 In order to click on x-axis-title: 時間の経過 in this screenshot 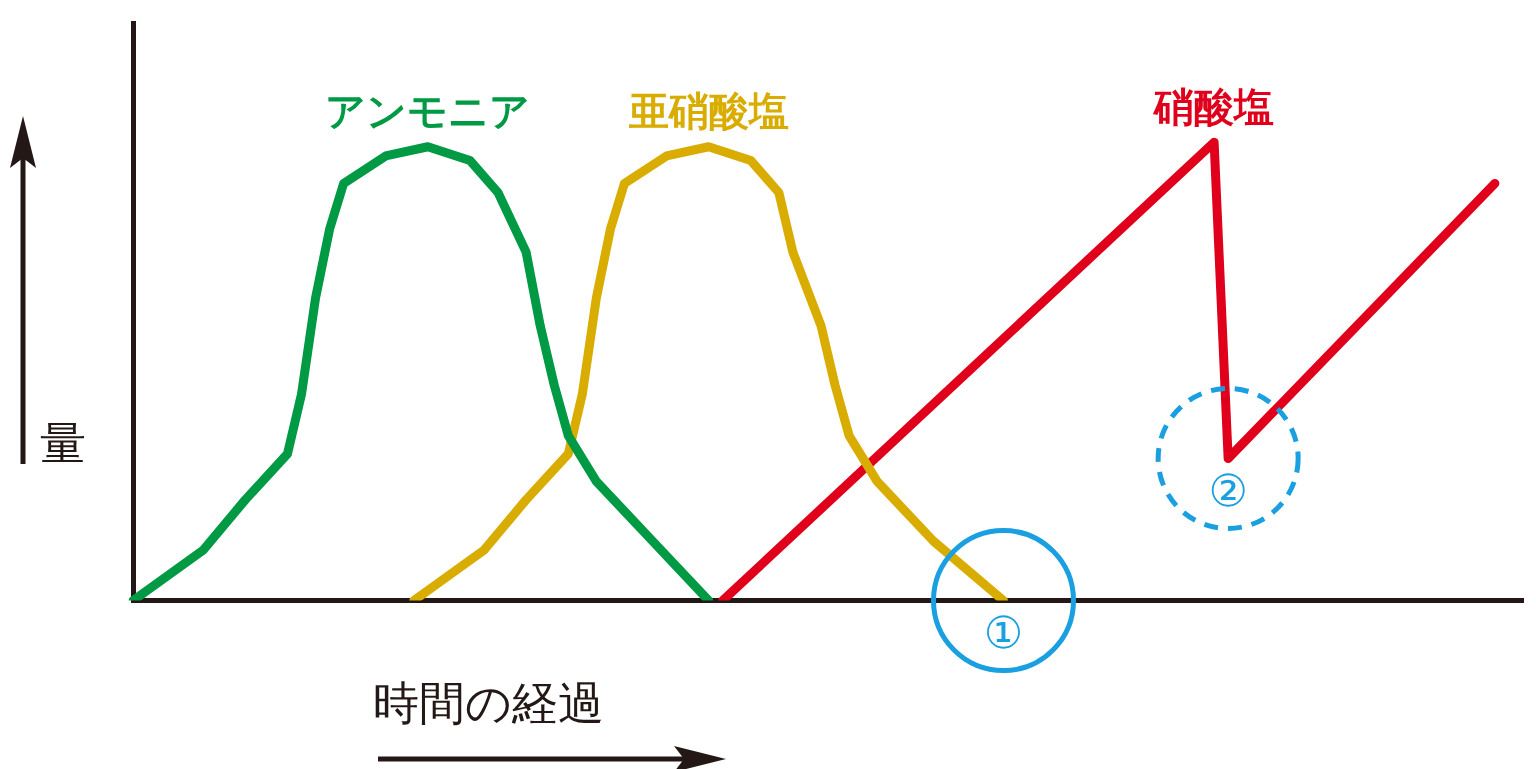, I will do `click(488, 703)`.